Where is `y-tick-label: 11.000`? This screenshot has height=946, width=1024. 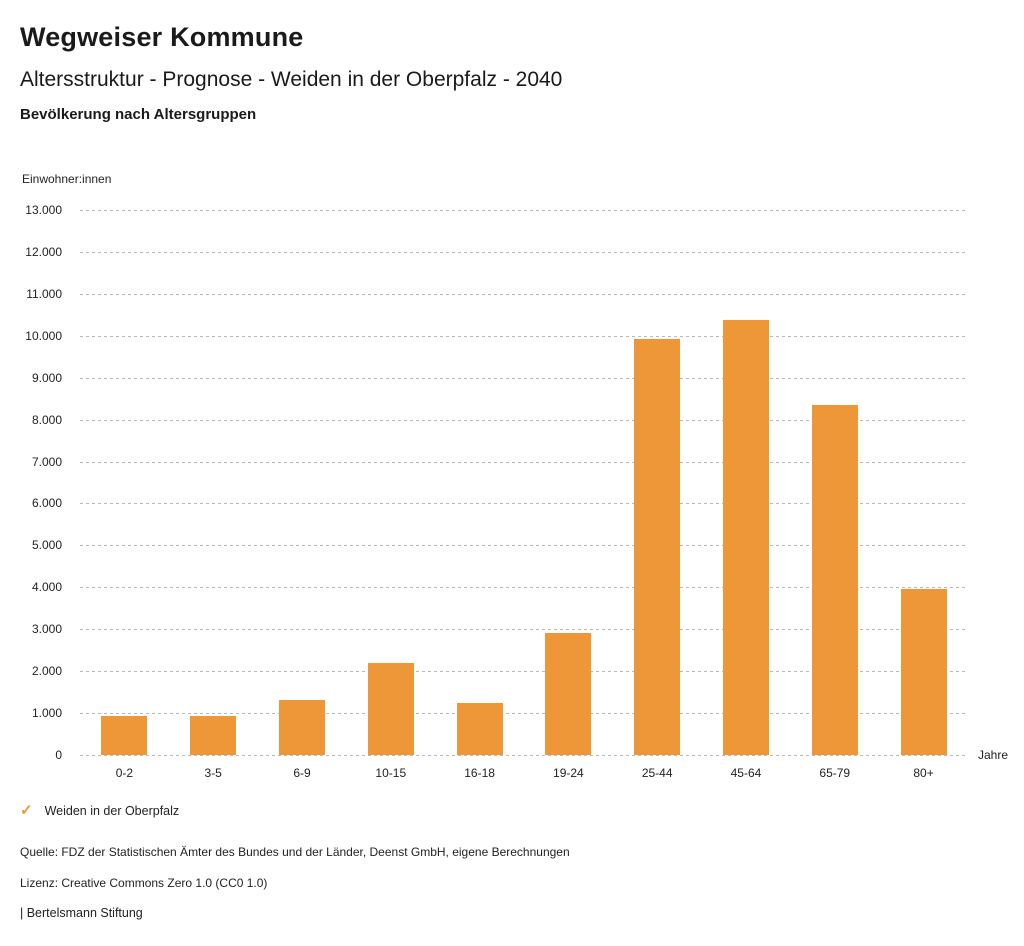 y-tick-label: 11.000 is located at coordinates (44, 293).